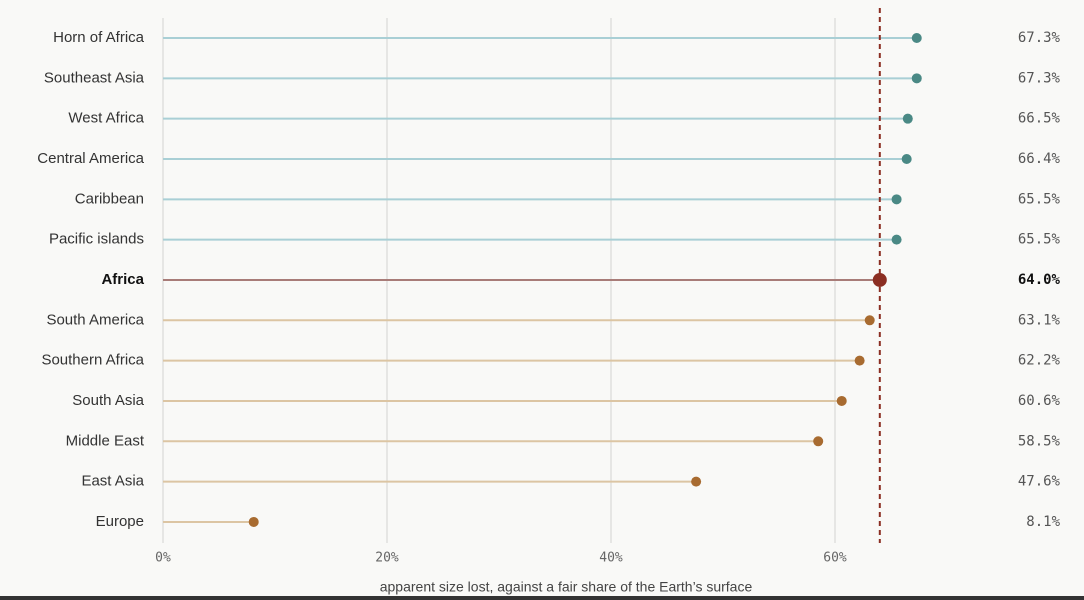 The height and width of the screenshot is (600, 1084). I want to click on category-label: Horn of Africa, so click(99, 37).